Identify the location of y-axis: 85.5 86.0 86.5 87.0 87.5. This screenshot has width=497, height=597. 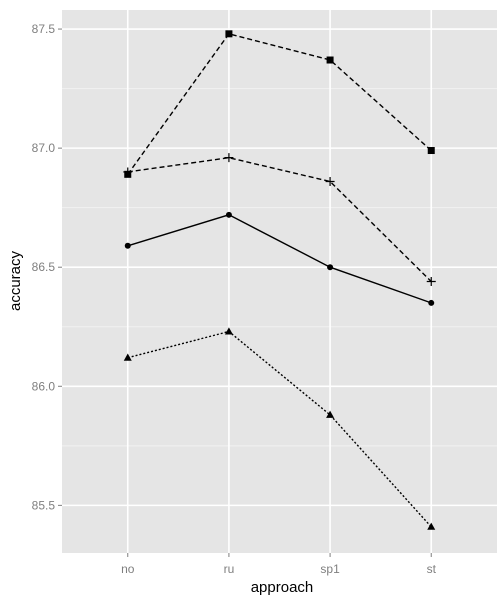
(47, 267).